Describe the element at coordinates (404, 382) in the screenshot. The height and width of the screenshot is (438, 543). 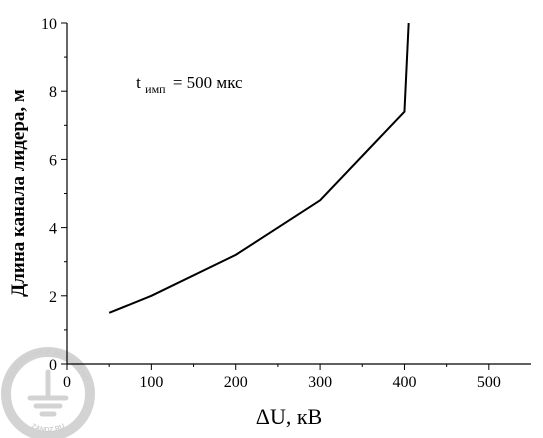
I see `x-tick-label: 400` at that location.